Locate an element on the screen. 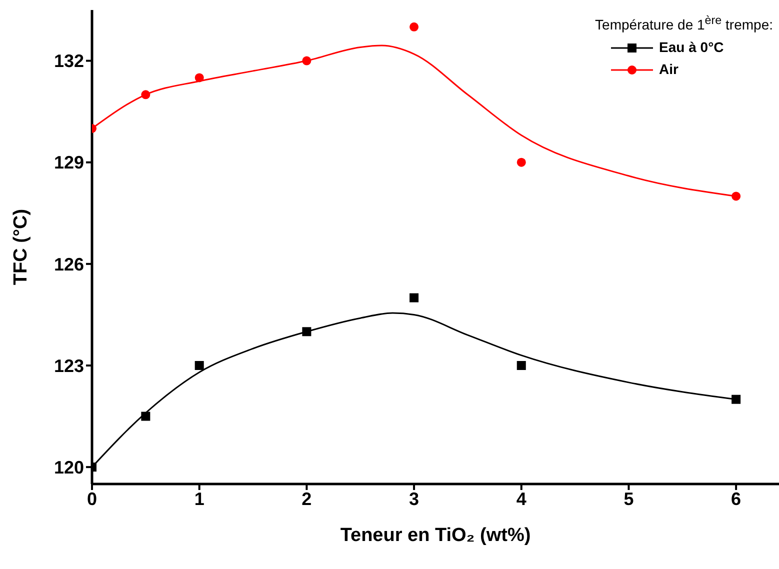 This screenshot has width=779, height=569. y-tick-label: 129 is located at coordinates (69, 162).